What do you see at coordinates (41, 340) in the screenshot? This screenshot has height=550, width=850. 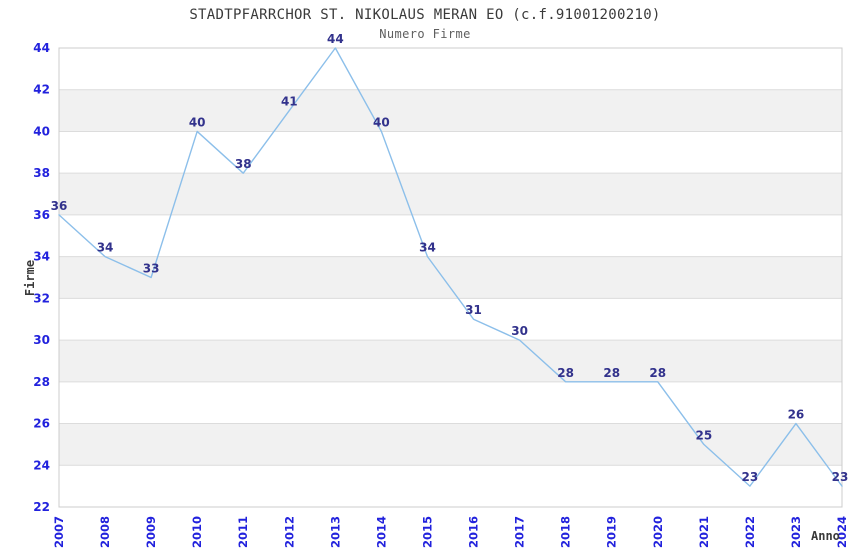 I see `y-tick-label: 30` at bounding box center [41, 340].